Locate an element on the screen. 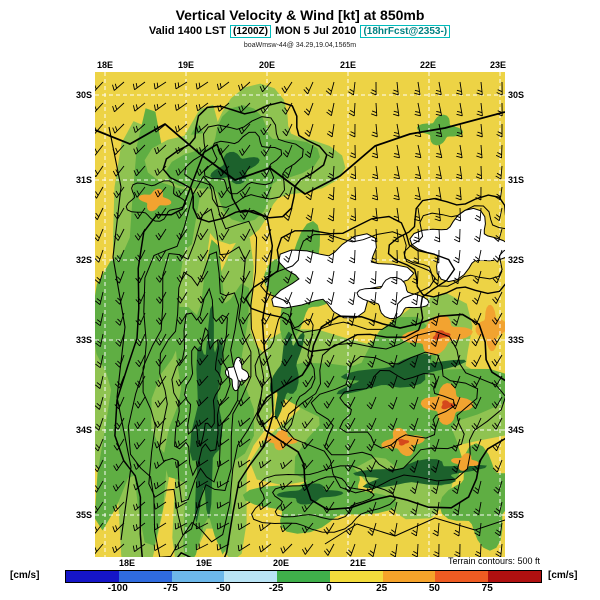  axis-tick-top: 18E is located at coordinates (105, 65).